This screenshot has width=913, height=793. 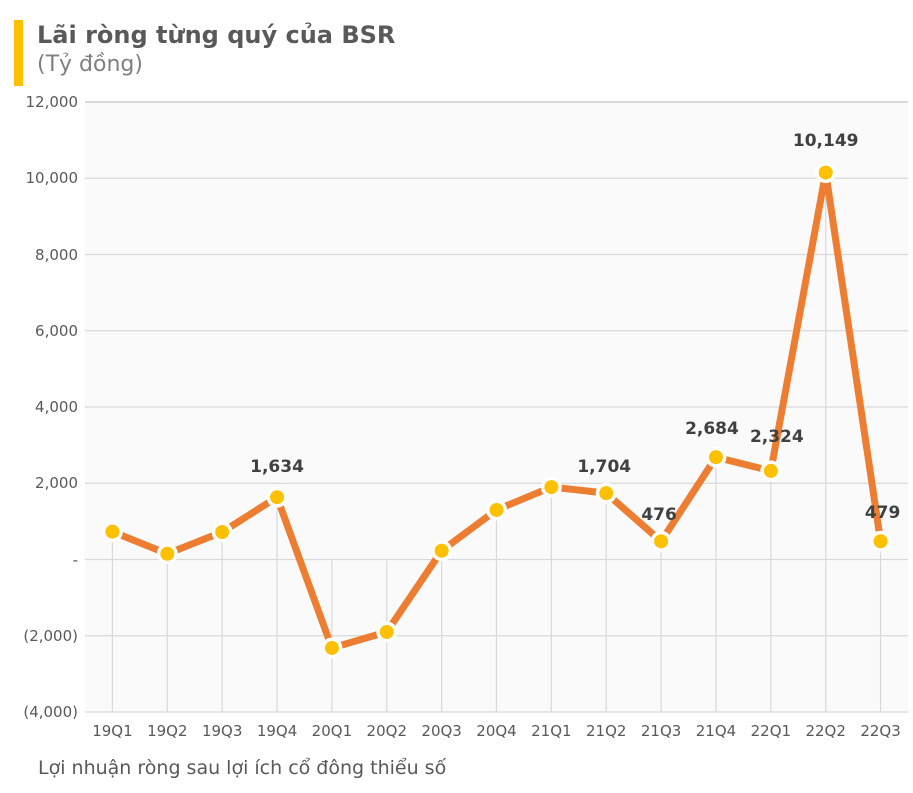 I want to click on x-axis-tick-label: 22Q3, so click(x=880, y=731).